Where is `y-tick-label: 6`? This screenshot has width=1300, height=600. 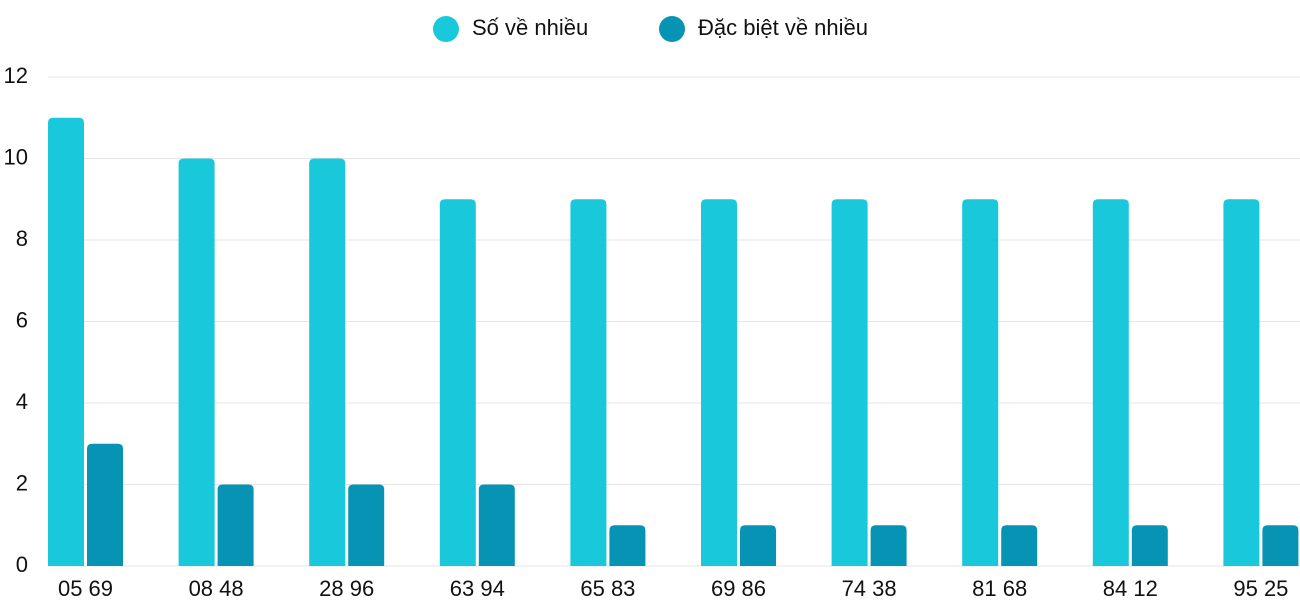
y-tick-label: 6 is located at coordinates (22, 319).